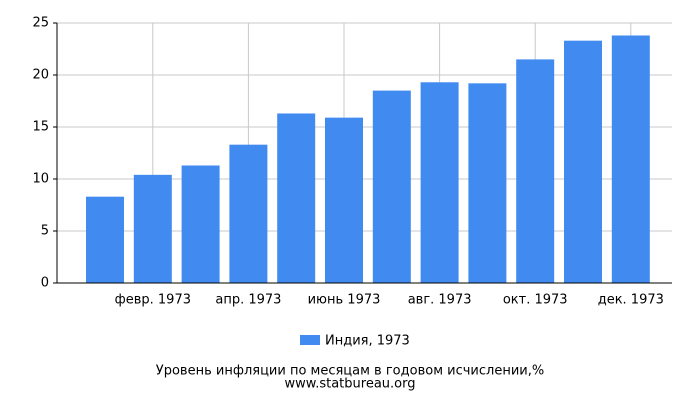 This screenshot has width=700, height=404. Describe the element at coordinates (310, 340) in the screenshot. I see `legend-swatch` at that location.